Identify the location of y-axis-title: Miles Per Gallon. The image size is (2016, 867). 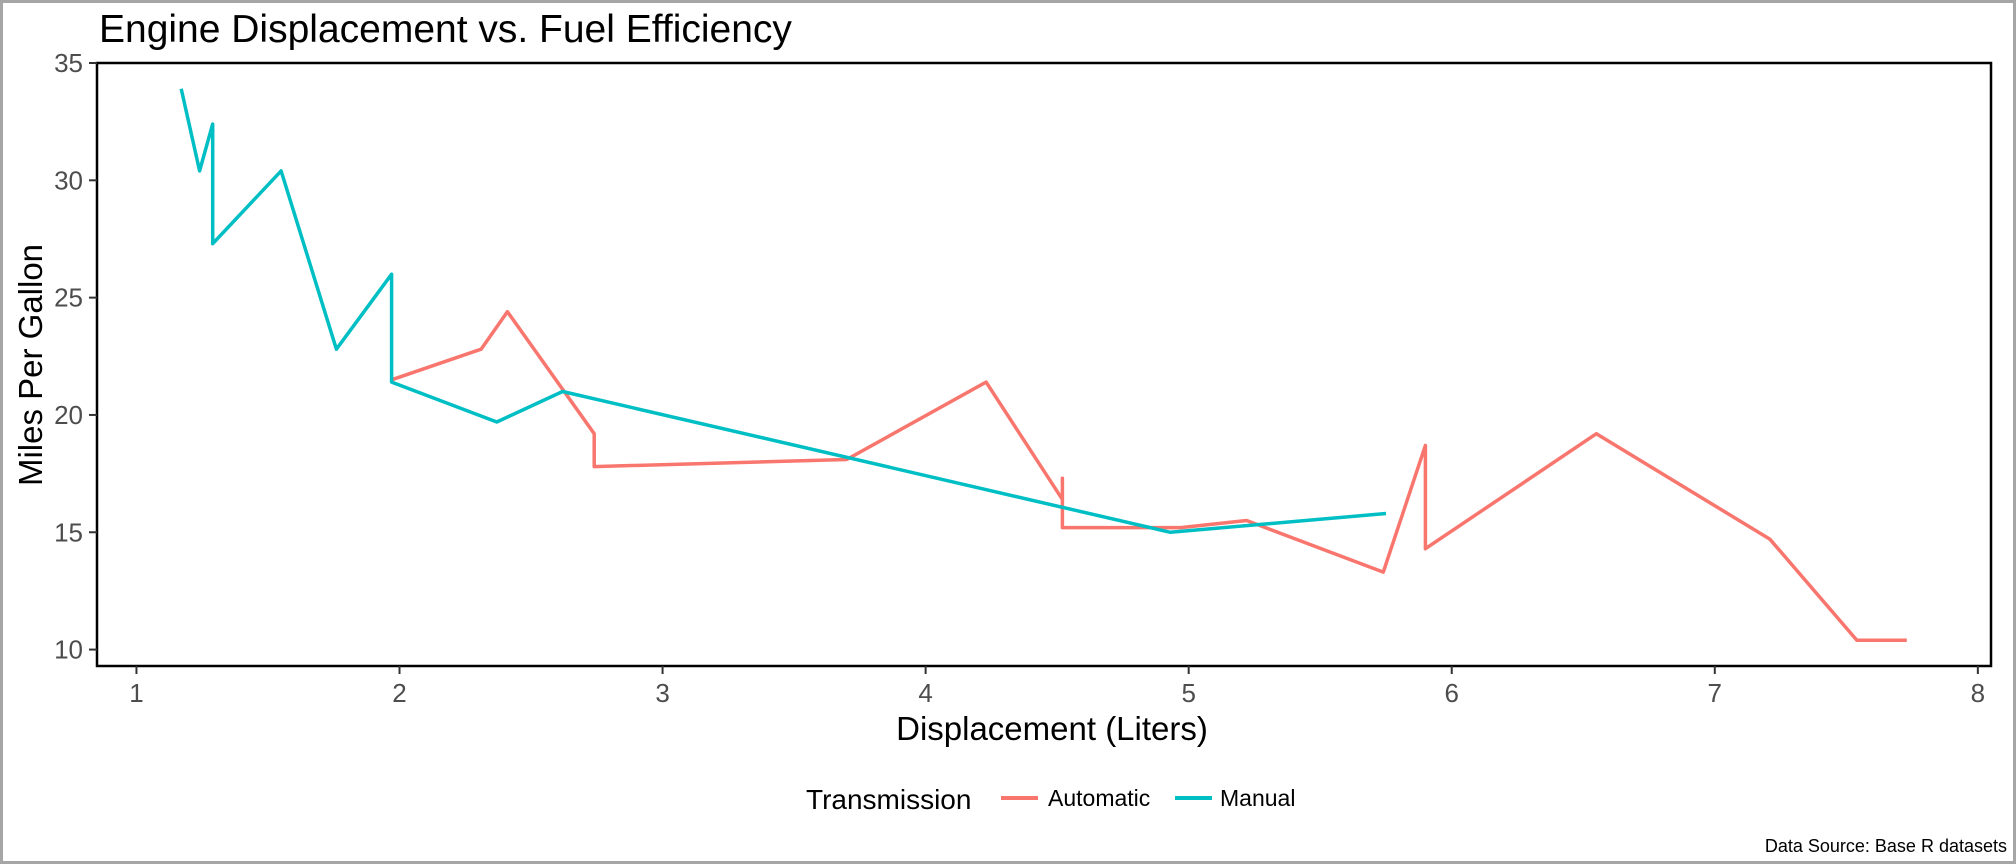
(30, 365).